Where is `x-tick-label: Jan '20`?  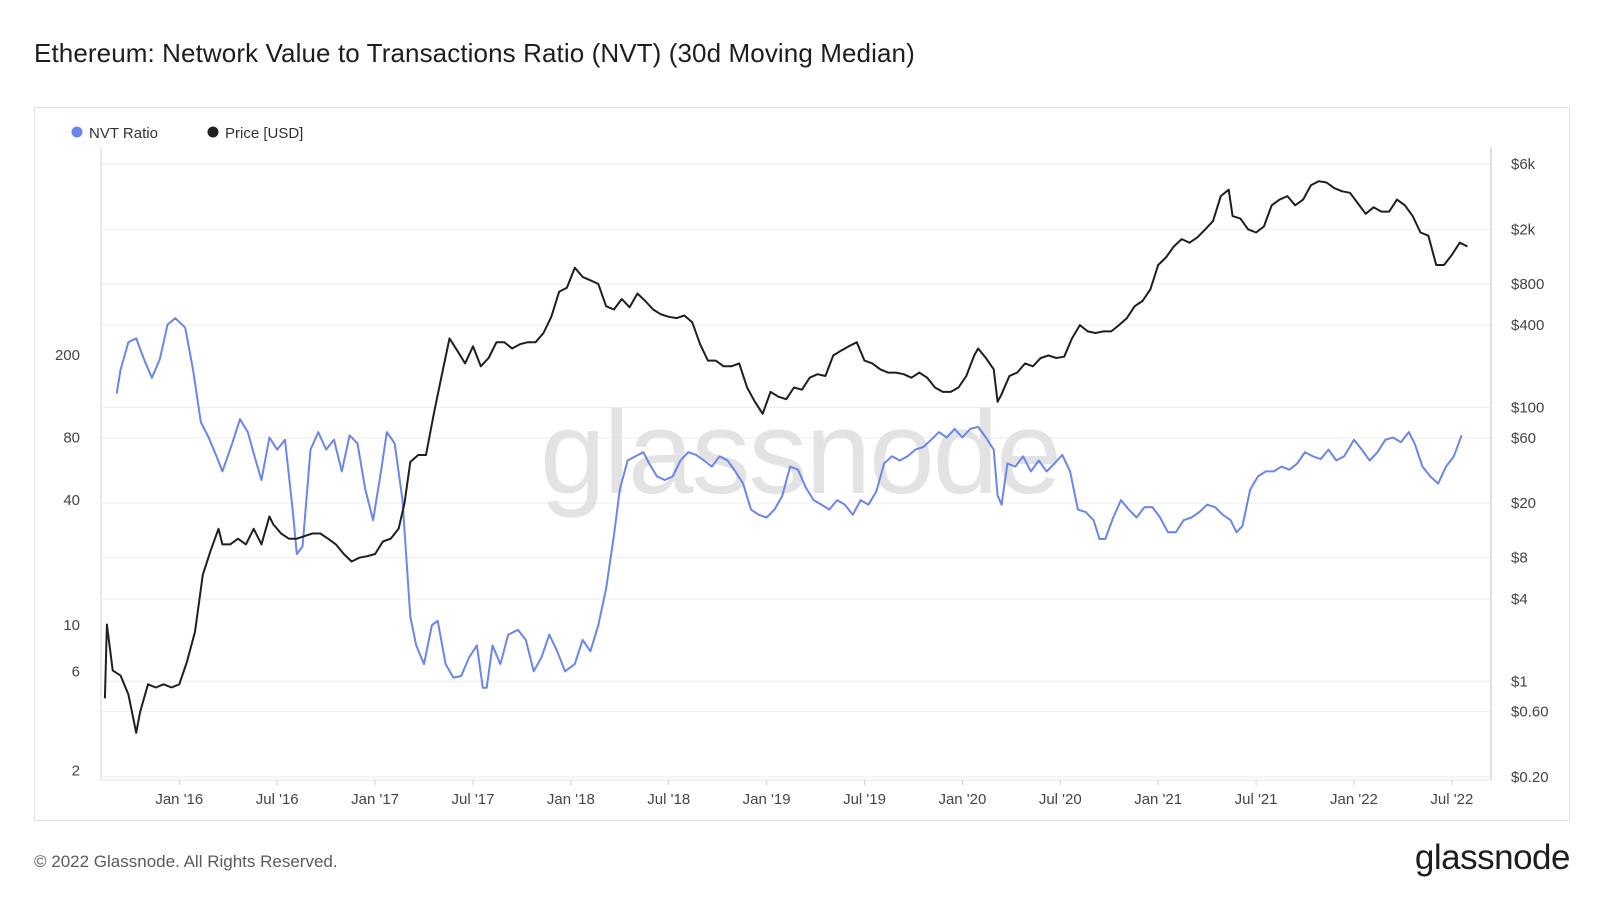
x-tick-label: Jan '20 is located at coordinates (962, 799).